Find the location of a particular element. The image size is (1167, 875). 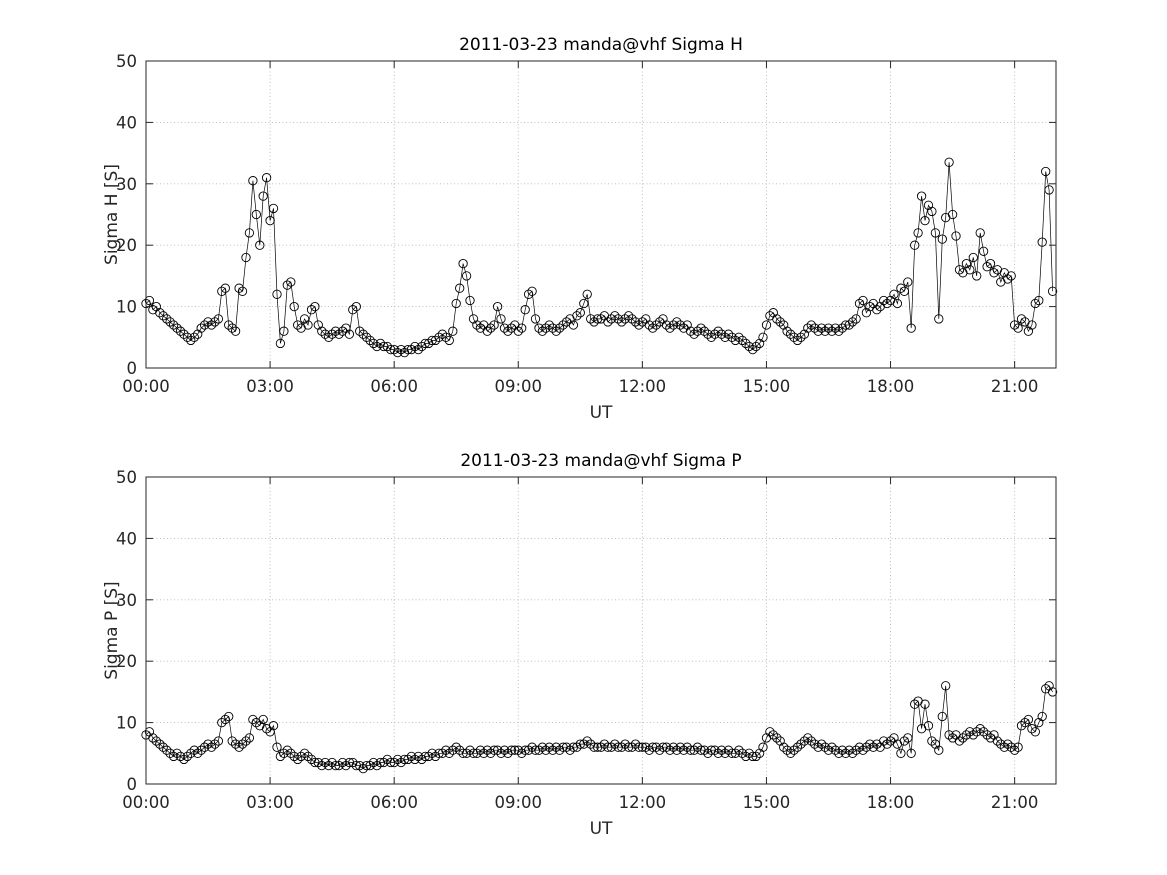

x-tick-label: 12:00 is located at coordinates (643, 802).